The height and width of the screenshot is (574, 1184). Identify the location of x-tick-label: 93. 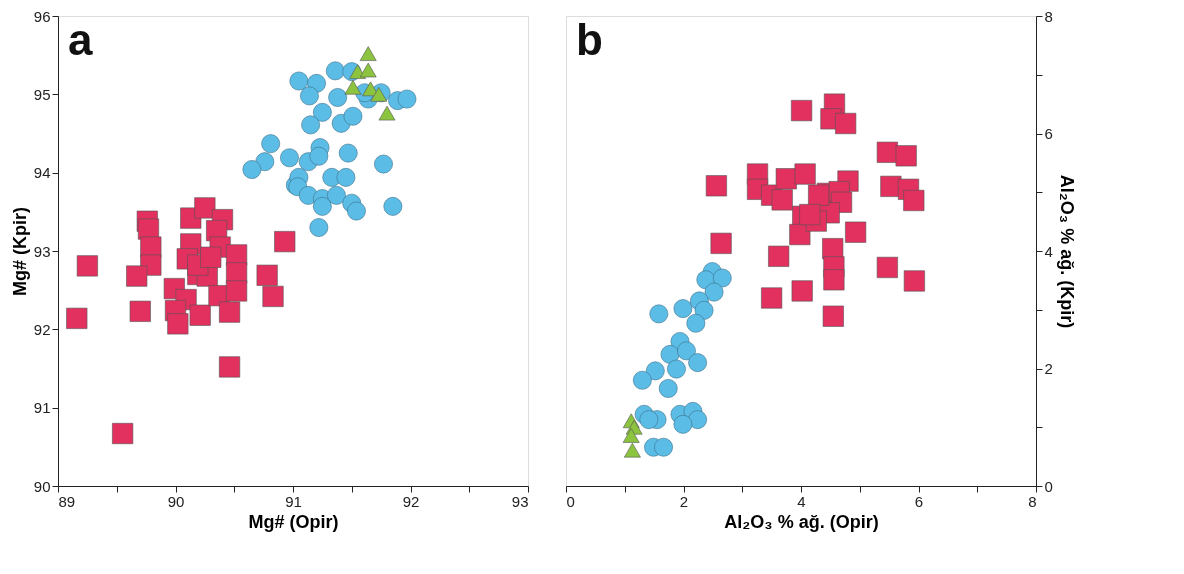
(520, 501).